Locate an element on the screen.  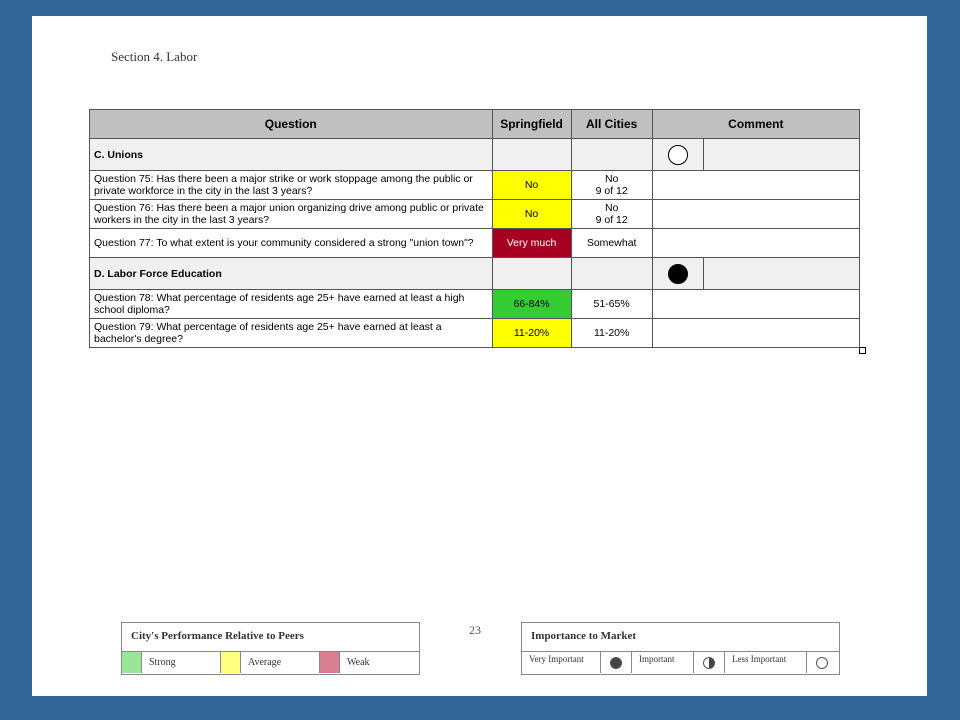
section-title-cell: C. Unions is located at coordinates (291, 154).